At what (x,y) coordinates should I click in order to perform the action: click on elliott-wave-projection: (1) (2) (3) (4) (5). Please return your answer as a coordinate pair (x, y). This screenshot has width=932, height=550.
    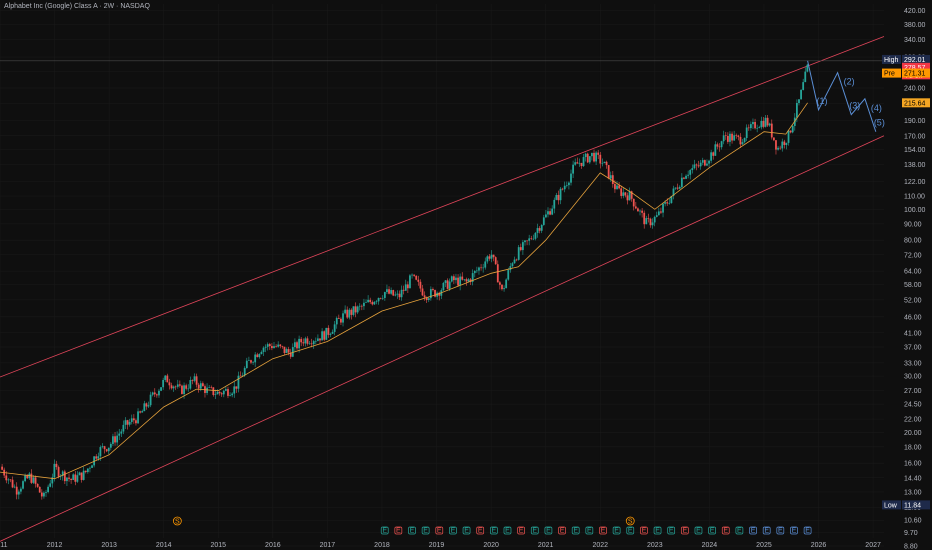
    Looking at the image, I should click on (846, 96).